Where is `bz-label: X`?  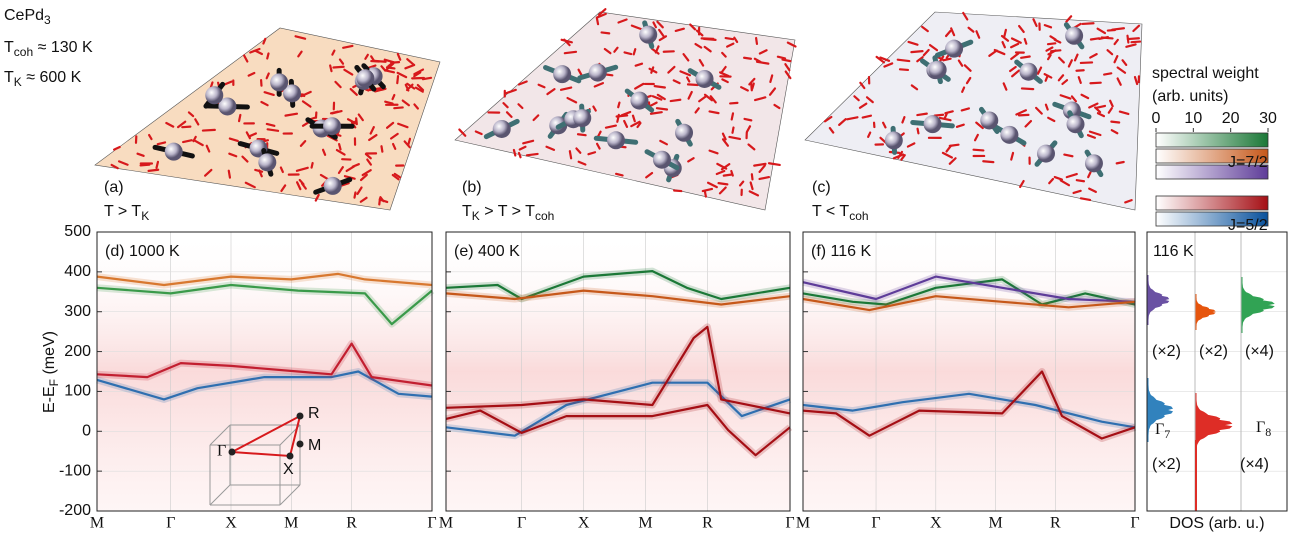
bz-label: X is located at coordinates (288, 469).